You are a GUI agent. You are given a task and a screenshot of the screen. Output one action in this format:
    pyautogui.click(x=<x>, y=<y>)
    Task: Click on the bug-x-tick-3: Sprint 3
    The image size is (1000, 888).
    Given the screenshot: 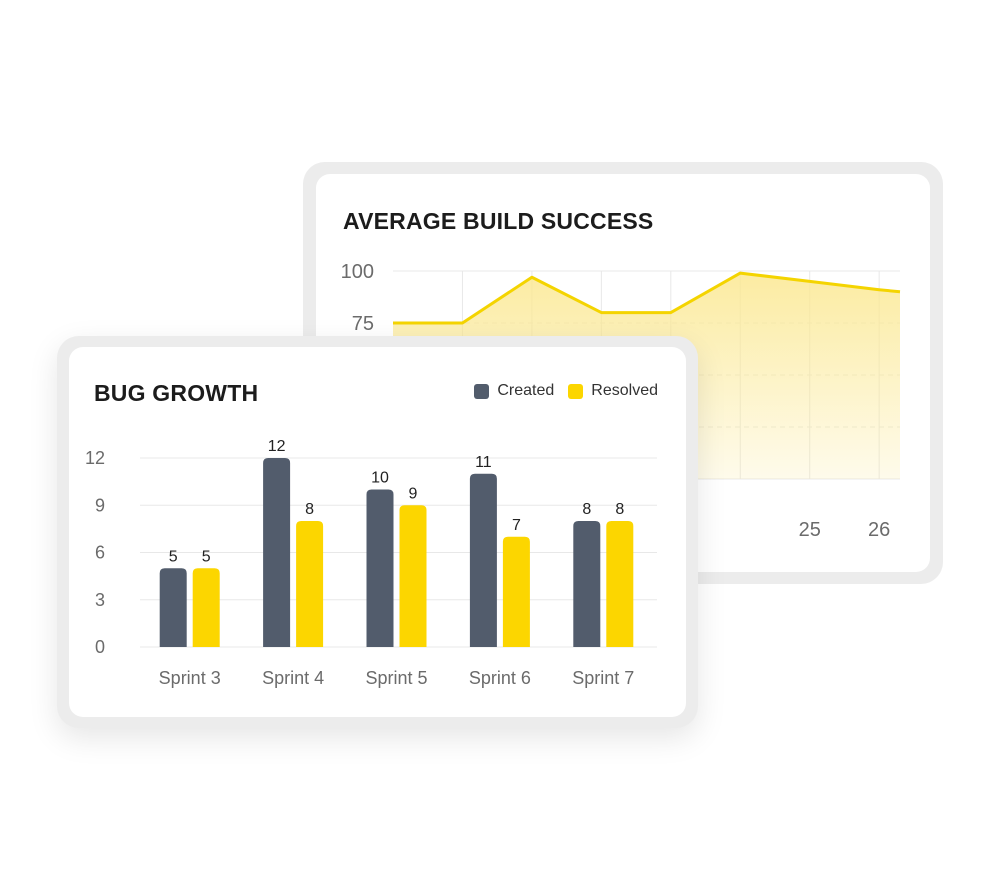 What is the action you would take?
    pyautogui.click(x=190, y=678)
    